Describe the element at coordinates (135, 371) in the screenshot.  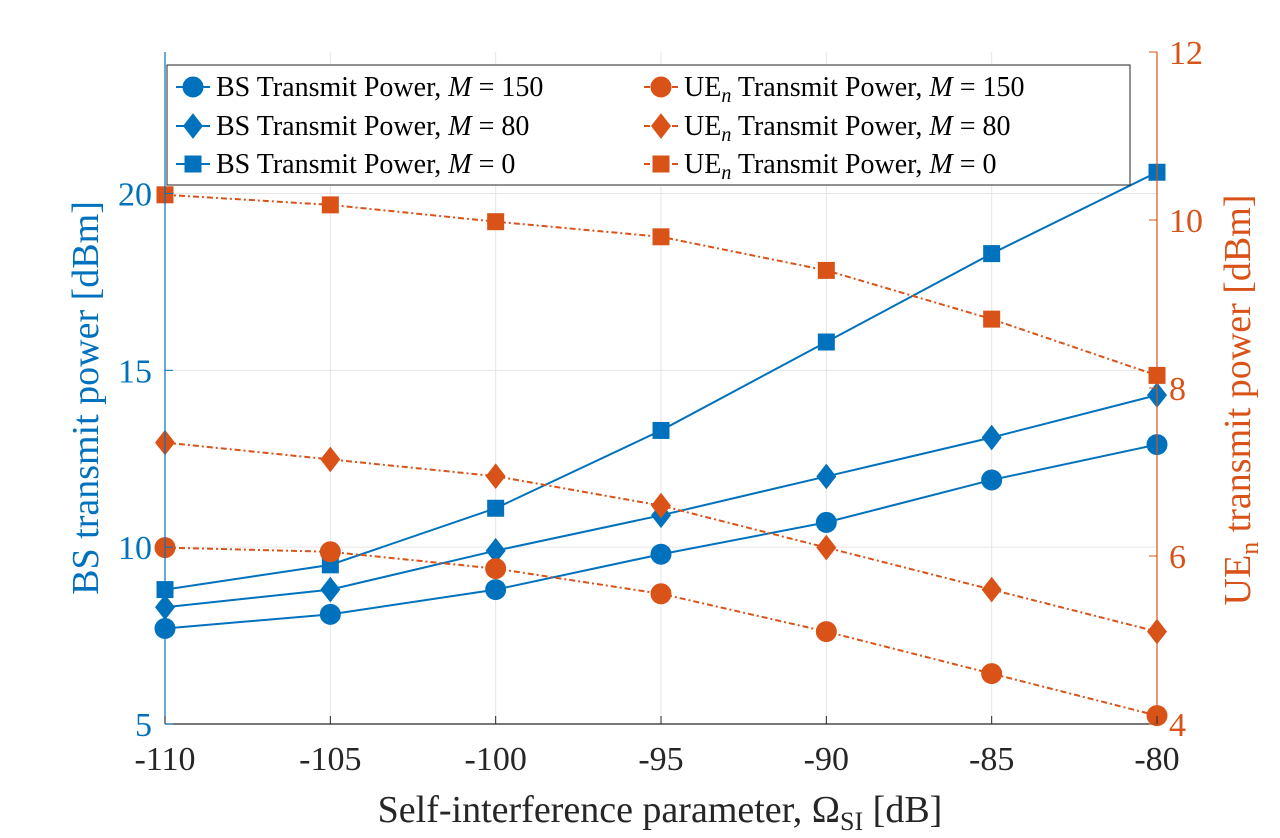
I see `left-tick-label: 15` at that location.